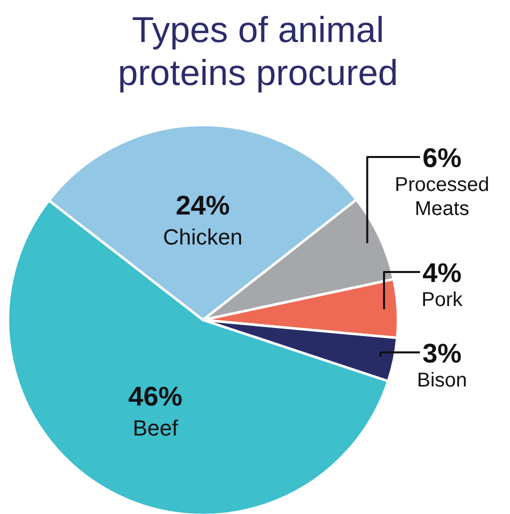  I want to click on slice-label: Processed Meats, so click(442, 197).